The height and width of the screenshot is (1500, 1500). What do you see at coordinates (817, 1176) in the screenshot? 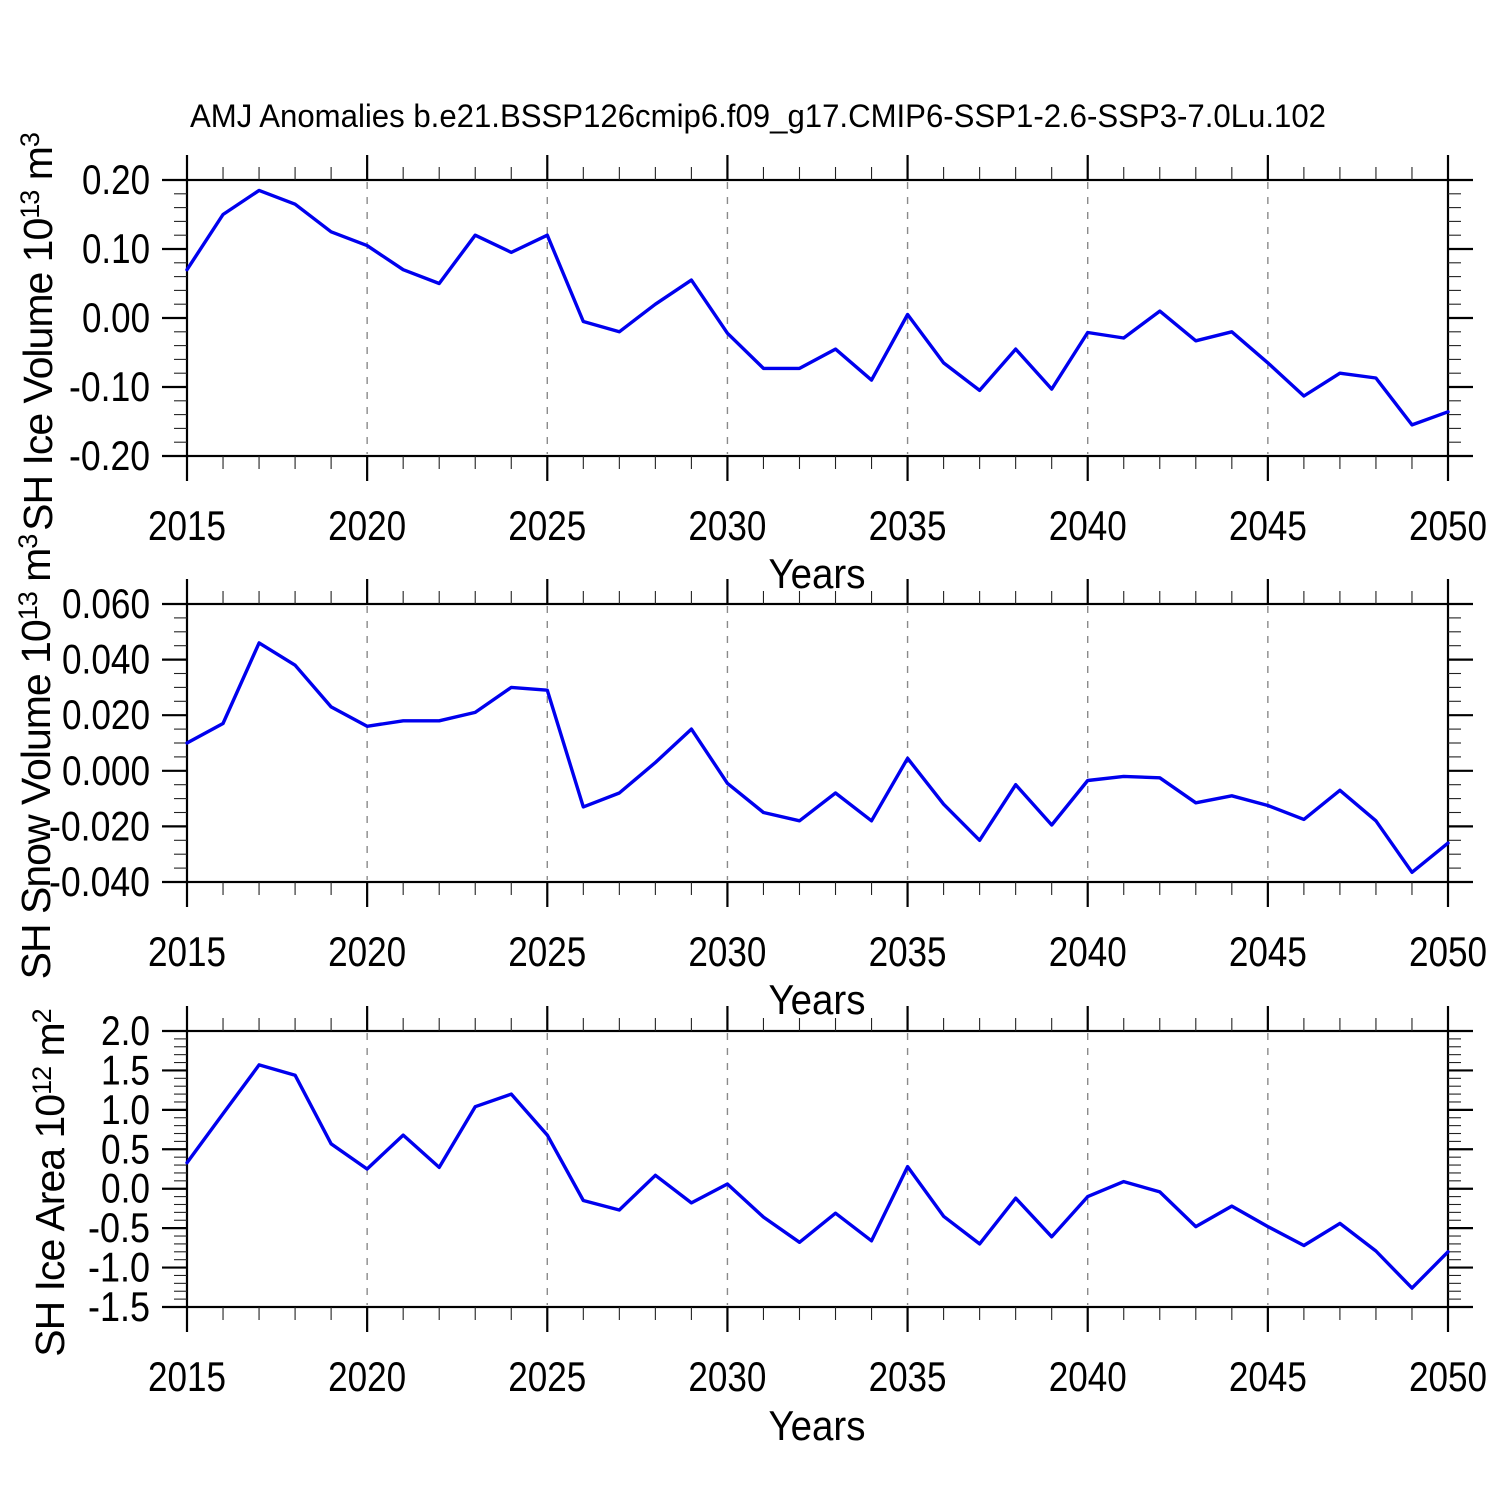
I see `data-line-sh-ice-area` at bounding box center [817, 1176].